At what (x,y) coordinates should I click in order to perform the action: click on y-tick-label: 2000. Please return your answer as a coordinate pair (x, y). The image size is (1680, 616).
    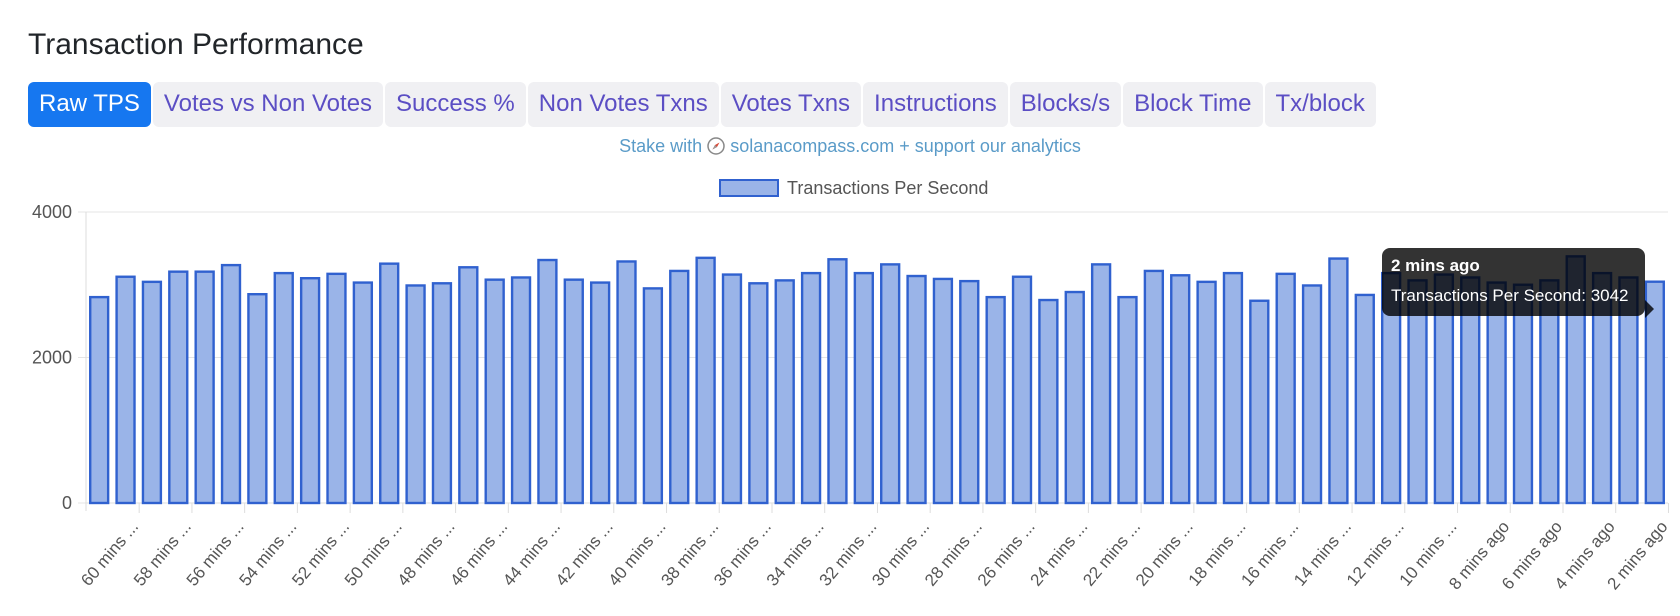
    Looking at the image, I should click on (52, 358).